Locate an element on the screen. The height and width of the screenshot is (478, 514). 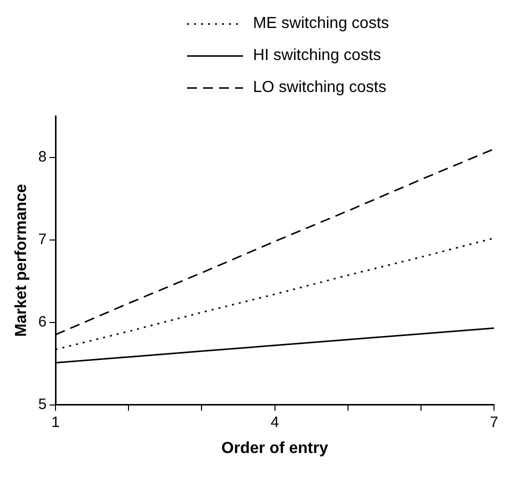
y-axis-title: Market performance is located at coordinates (21, 260).